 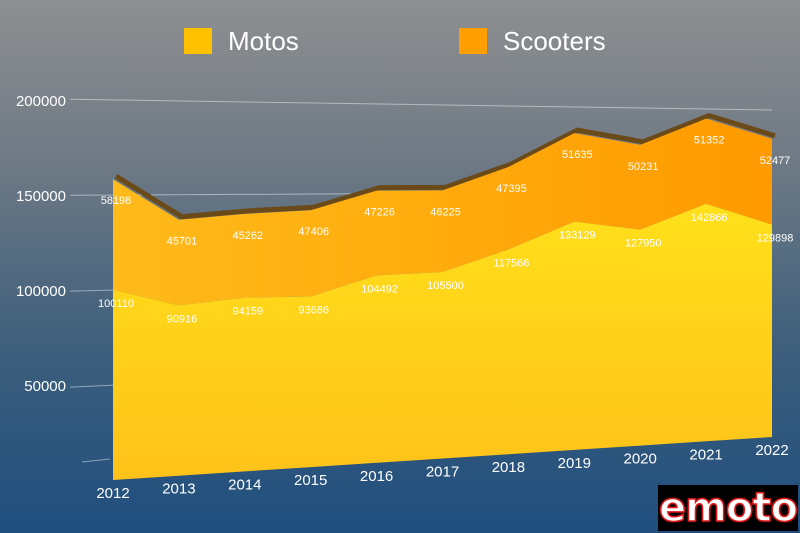 I want to click on x-tick-label: 2020, so click(x=640, y=459).